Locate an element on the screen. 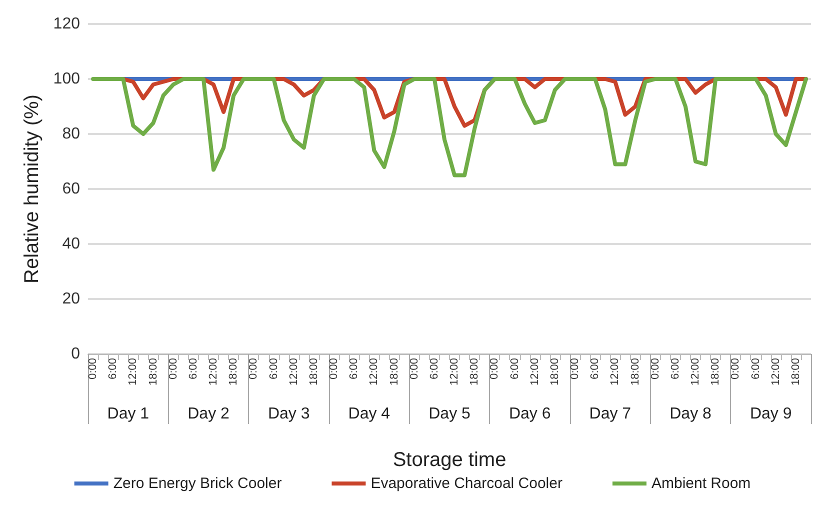 This screenshot has height=508, width=825. y-tick-label: 40 is located at coordinates (71, 244).